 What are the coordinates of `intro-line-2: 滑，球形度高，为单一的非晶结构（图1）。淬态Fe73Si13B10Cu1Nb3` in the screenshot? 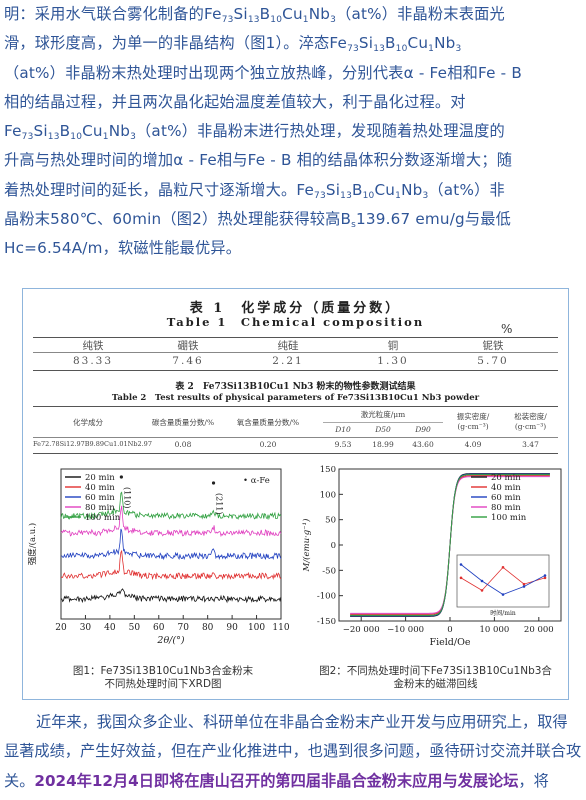 It's located at (233, 44).